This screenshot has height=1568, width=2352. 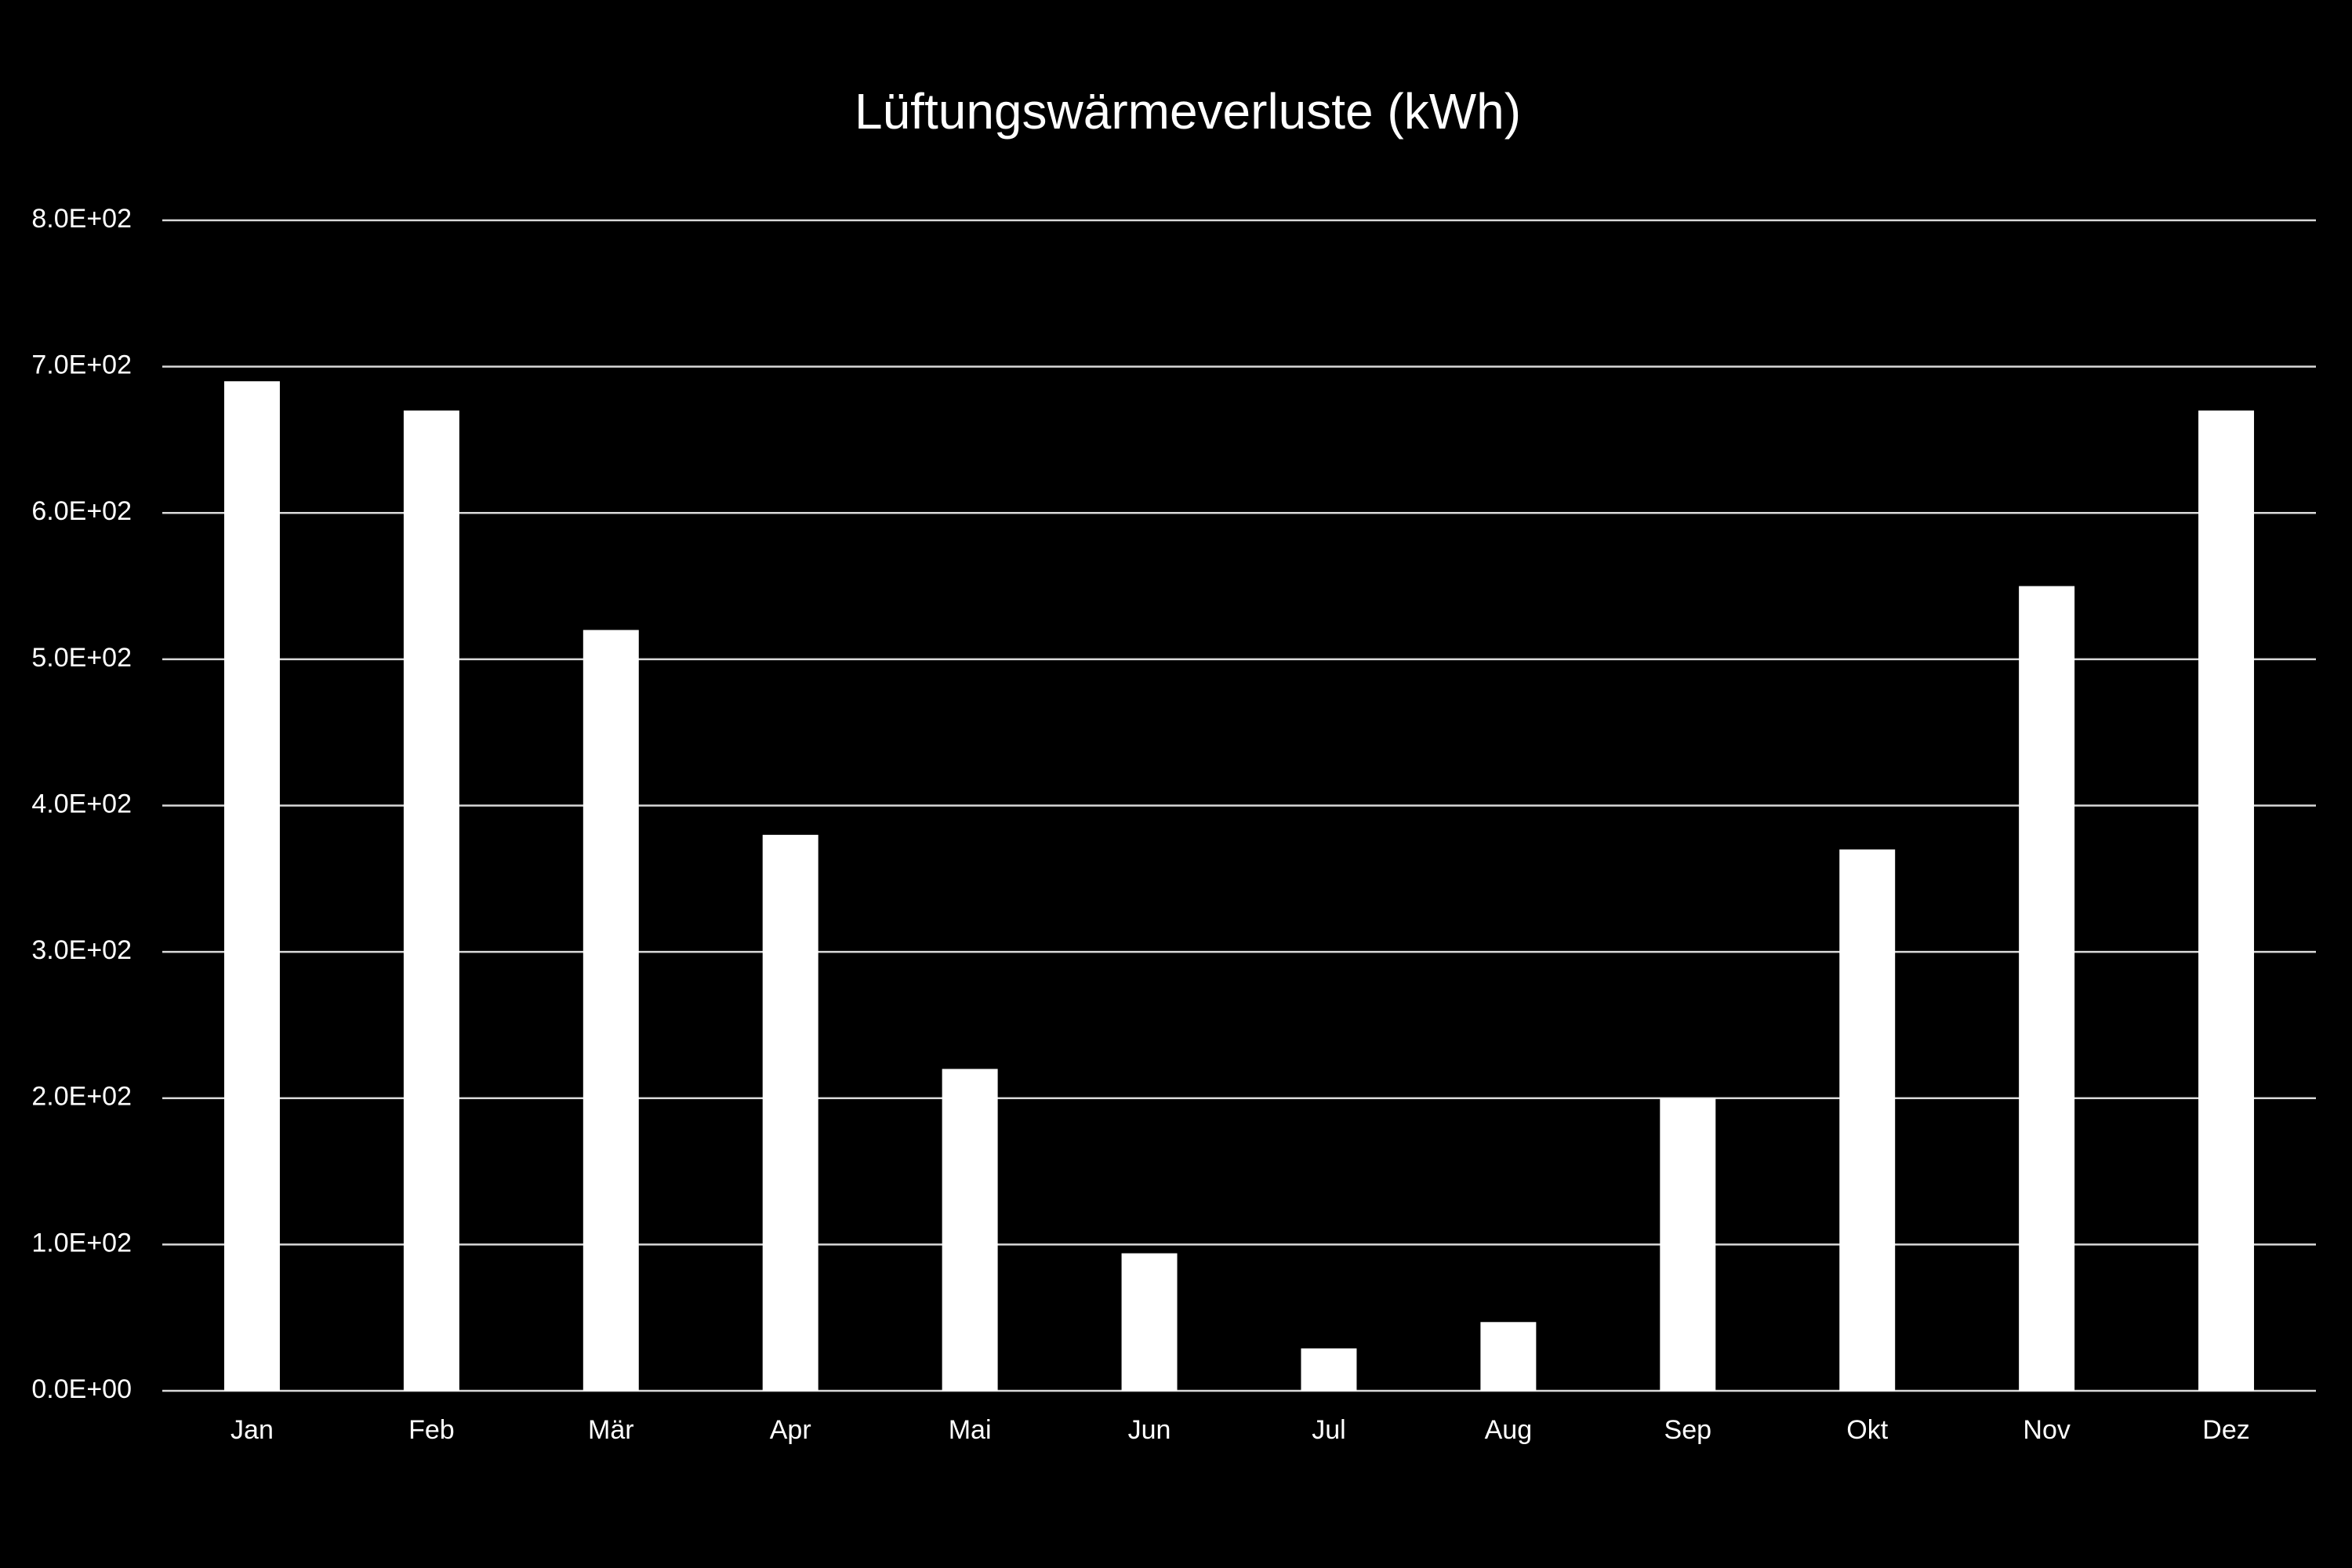 What do you see at coordinates (1688, 1430) in the screenshot?
I see `x-tick-label: Sep` at bounding box center [1688, 1430].